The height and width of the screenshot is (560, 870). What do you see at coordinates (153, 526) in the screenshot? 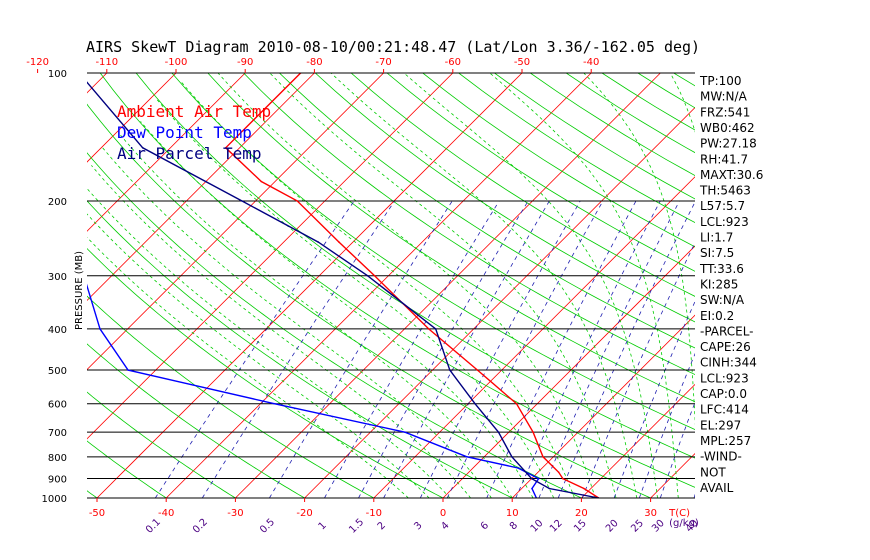
I see `mixing-ratio-label: 0.1` at bounding box center [153, 526].